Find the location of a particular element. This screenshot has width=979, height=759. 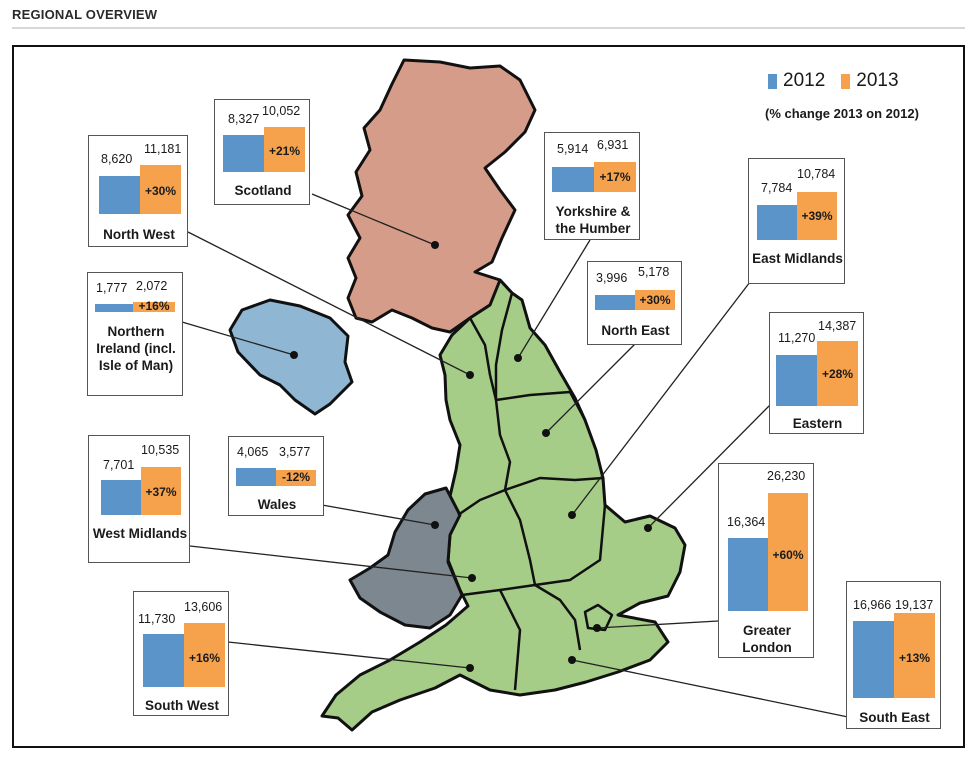

region-box-south-west: 11,730 13,606 +16% South West is located at coordinates (181, 653).